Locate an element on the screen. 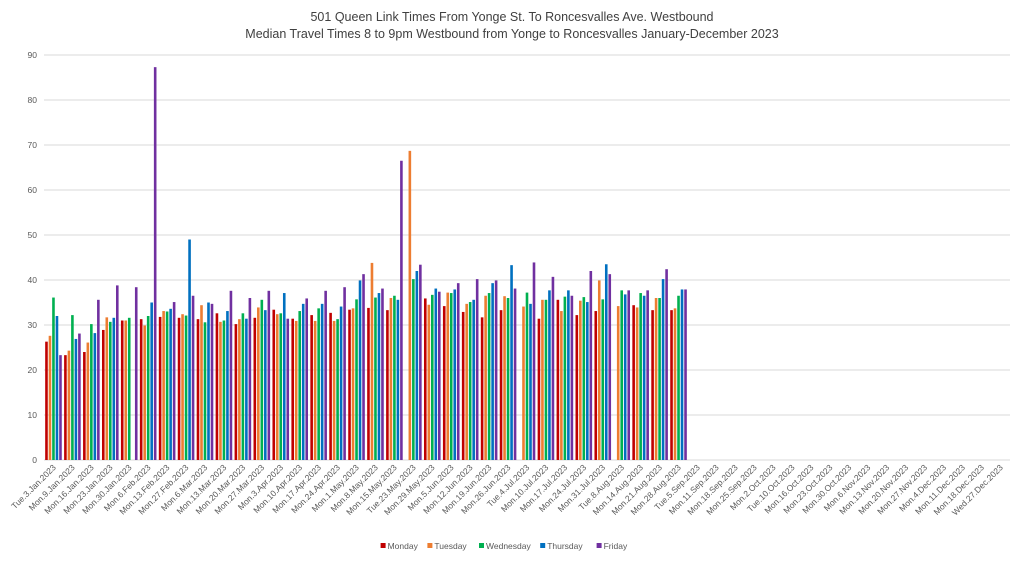 This screenshot has height=561, width=1024. legend: Monday Tuesday Wednesday Thursday Friday is located at coordinates (504, 546).